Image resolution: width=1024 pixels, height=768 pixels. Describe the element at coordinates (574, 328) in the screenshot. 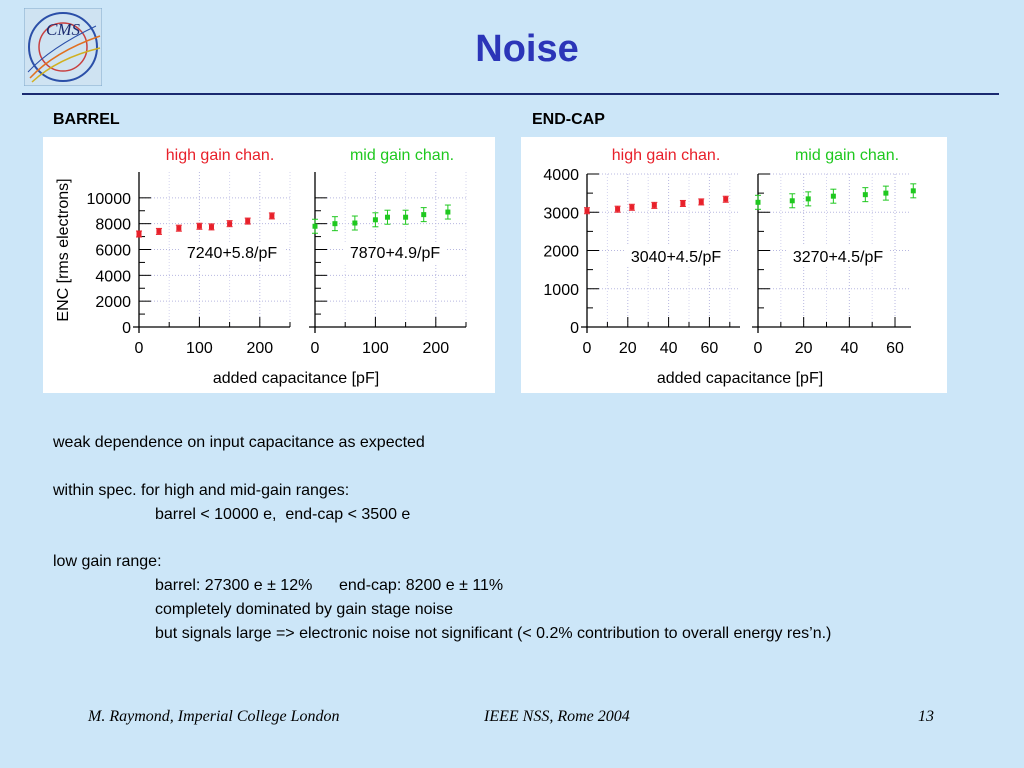

I see `plot2-y-tick-label: 0` at that location.